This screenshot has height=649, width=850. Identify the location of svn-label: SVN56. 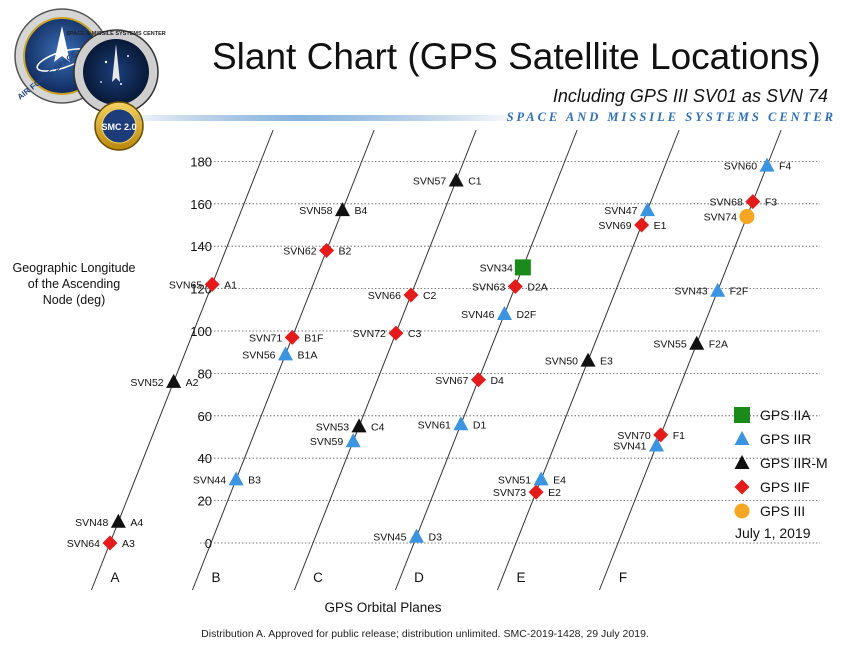
(258, 355).